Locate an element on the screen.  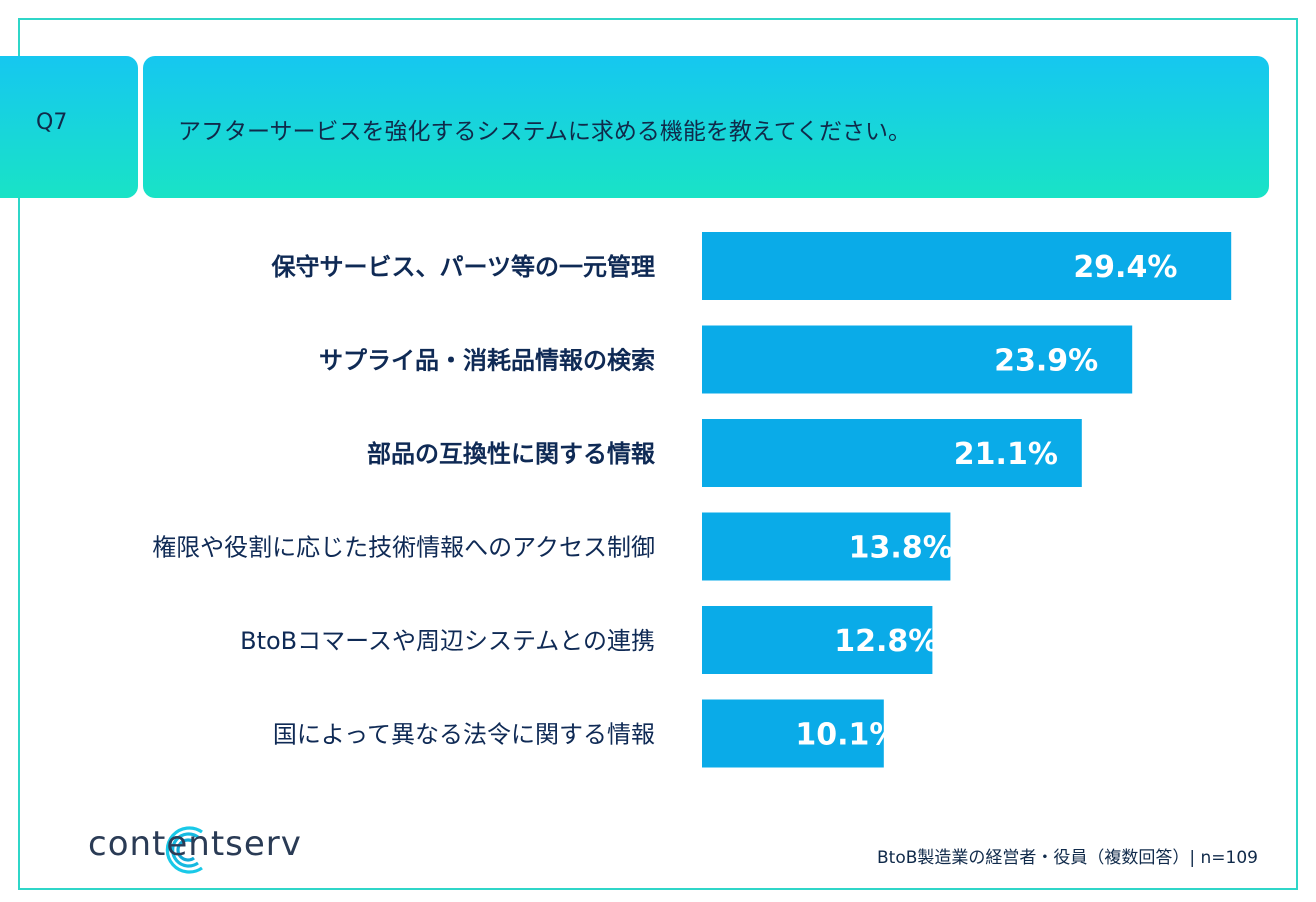
value-label-2: 23.9% is located at coordinates (1046, 361).